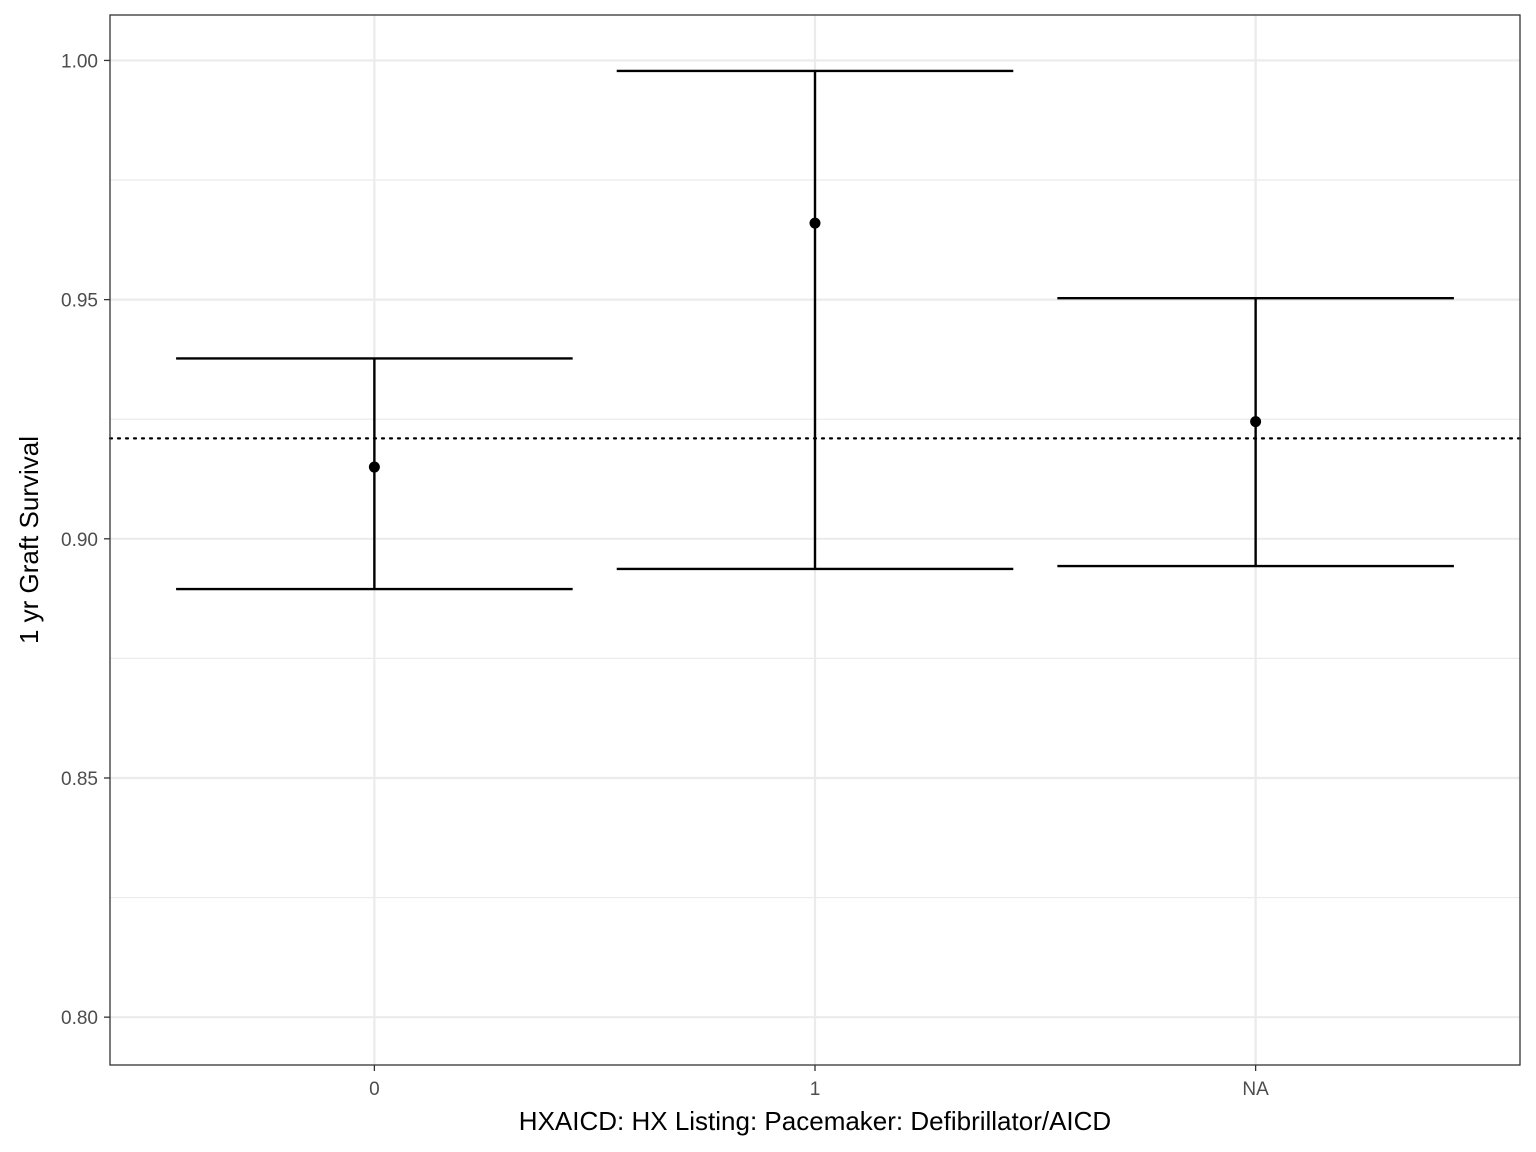 This screenshot has height=1152, width=1536. What do you see at coordinates (29, 540) in the screenshot?
I see `y-axis-title: 1 yr Graft Survival` at bounding box center [29, 540].